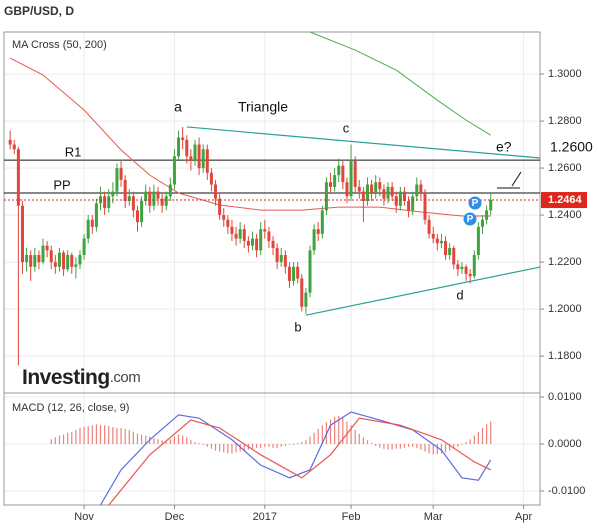  Describe the element at coordinates (565, 215) in the screenshot. I see `y-tick-label: 1.2400` at that location.